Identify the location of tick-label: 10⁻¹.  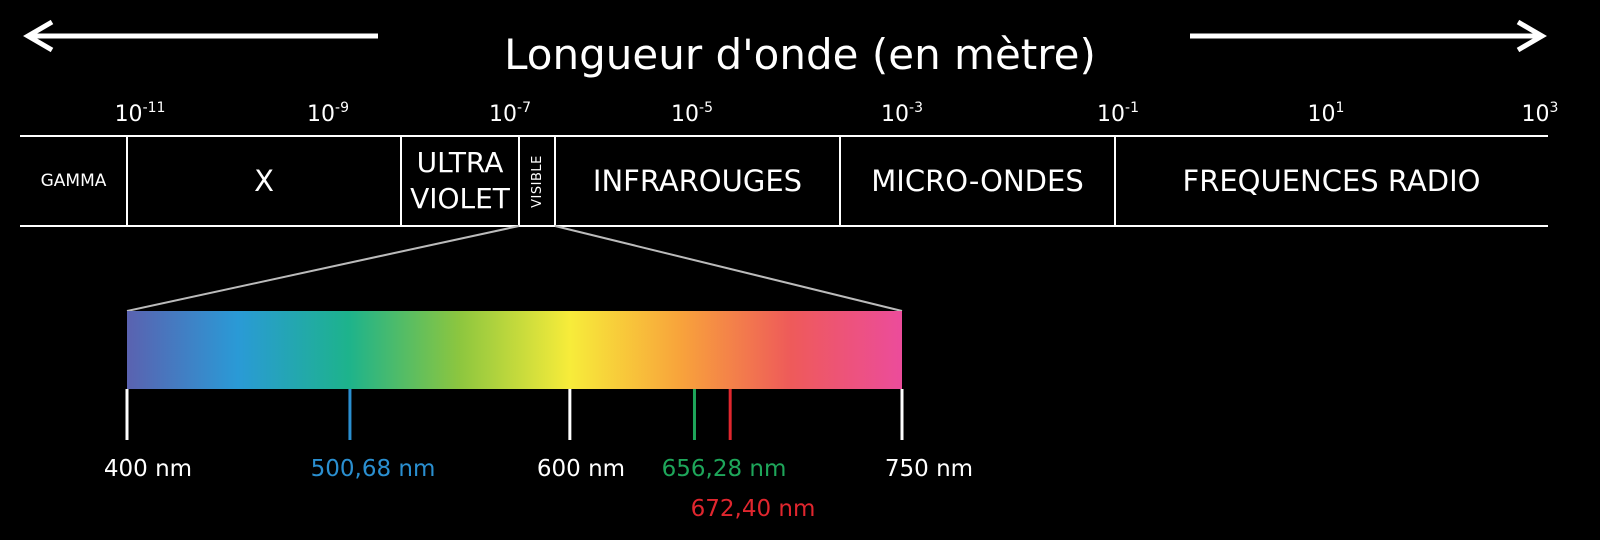
(1118, 113).